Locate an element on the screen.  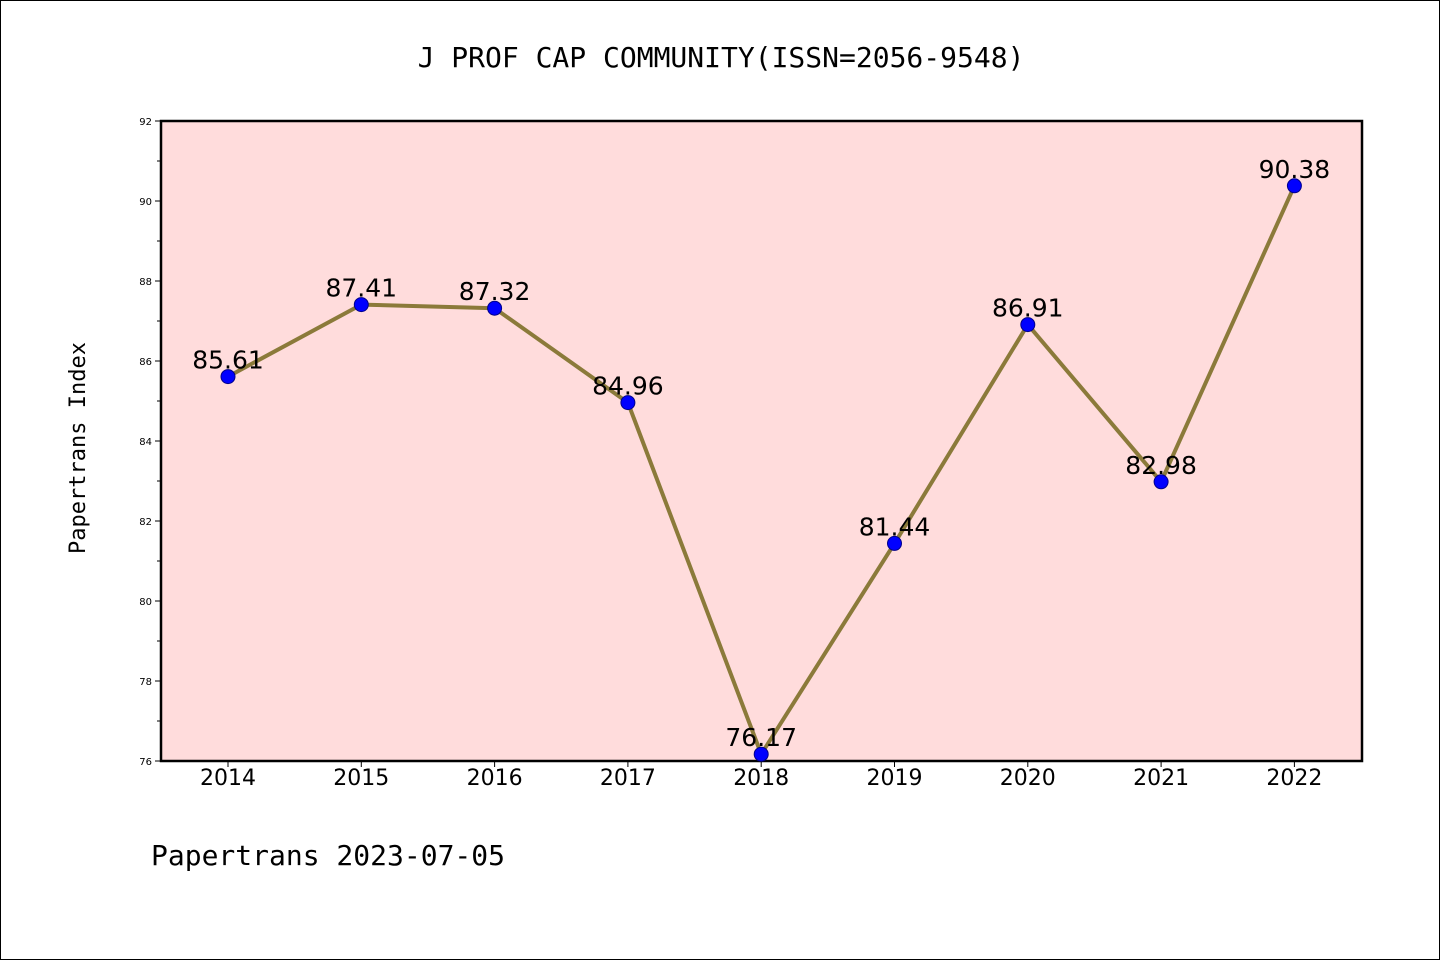
x-tick-label: 2017 is located at coordinates (628, 778).